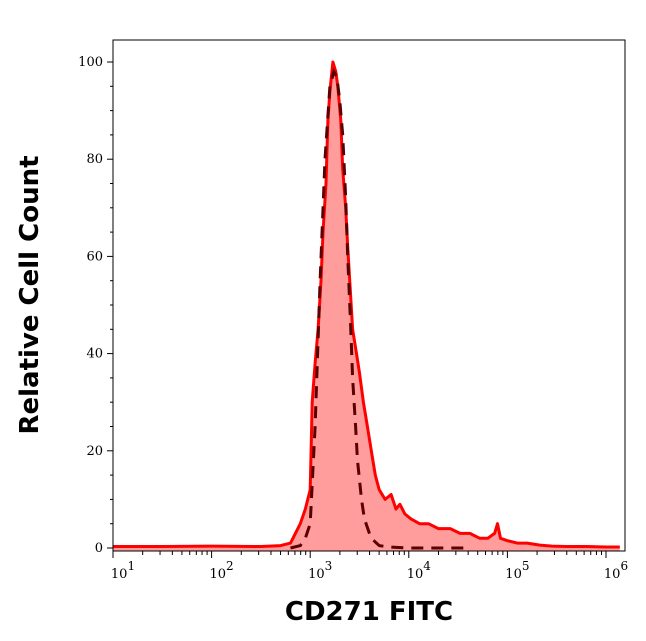 This screenshot has height=641, width=646. I want to click on y-tick-label: 20, so click(94, 451).